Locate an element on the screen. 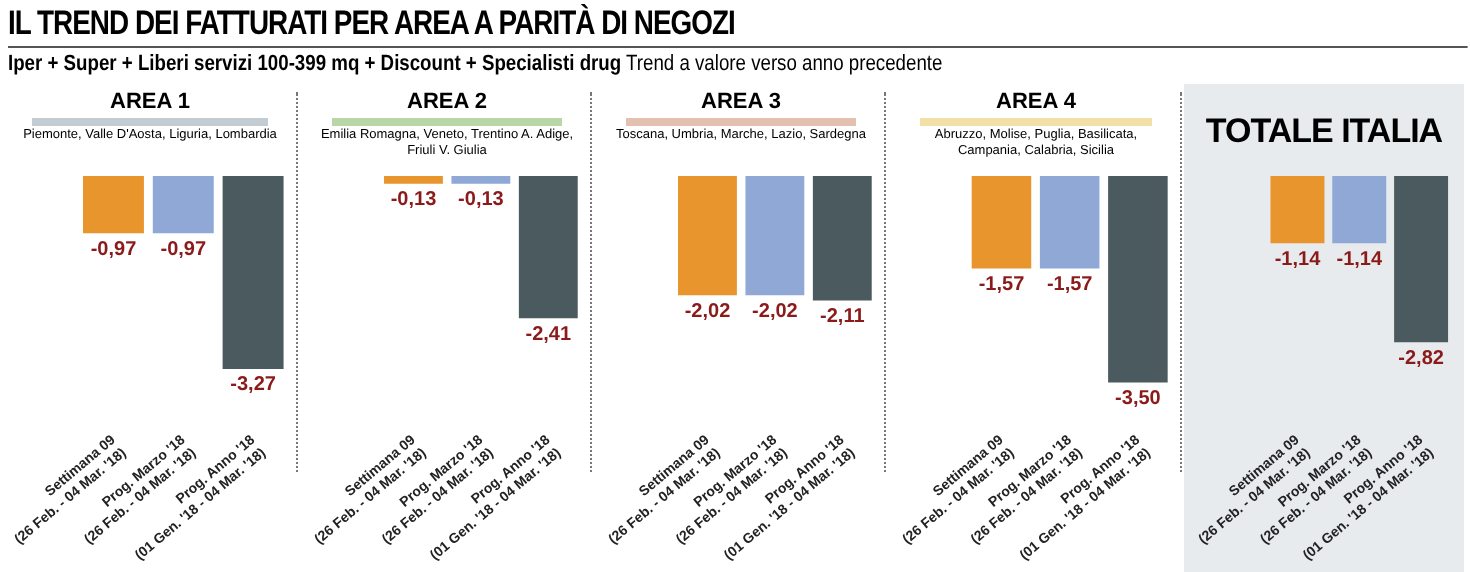  chart-title: AREA 4 is located at coordinates (1036, 102).